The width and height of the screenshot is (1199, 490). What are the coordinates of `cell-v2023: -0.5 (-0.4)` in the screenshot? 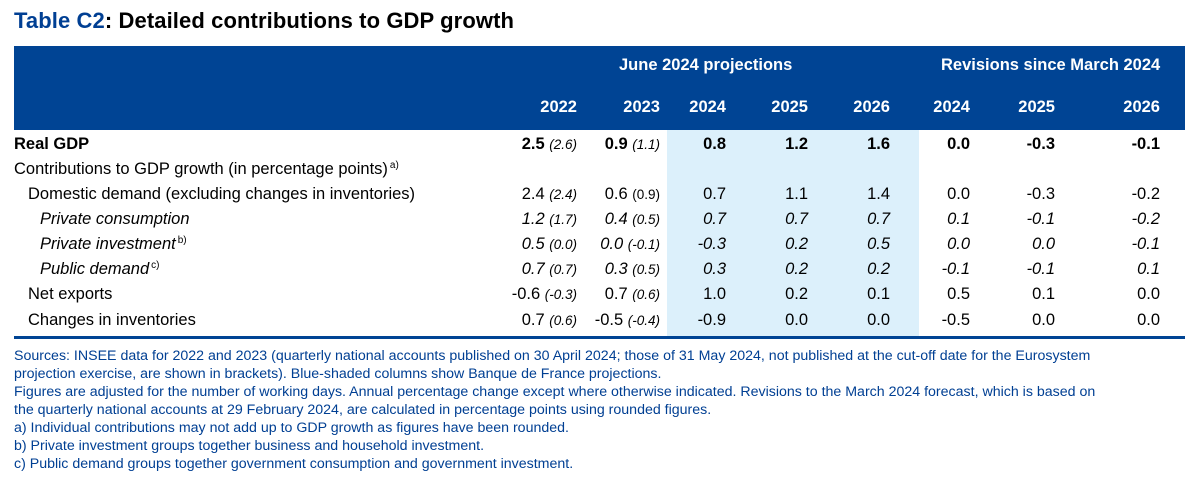 It's located at (620, 320).